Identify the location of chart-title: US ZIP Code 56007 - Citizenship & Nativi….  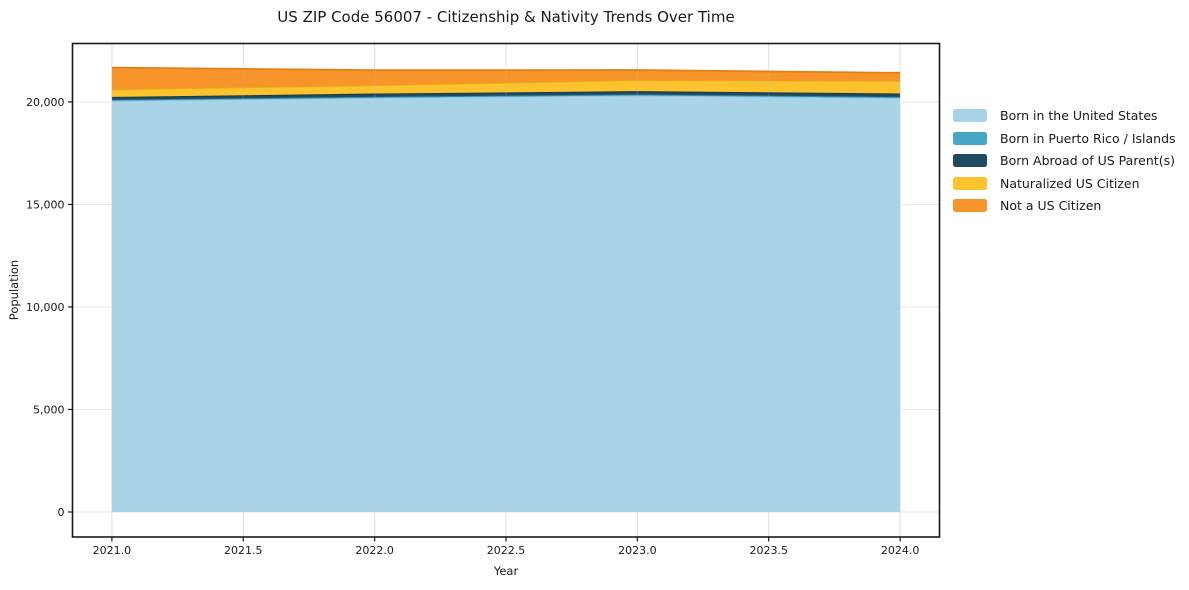
(506, 17).